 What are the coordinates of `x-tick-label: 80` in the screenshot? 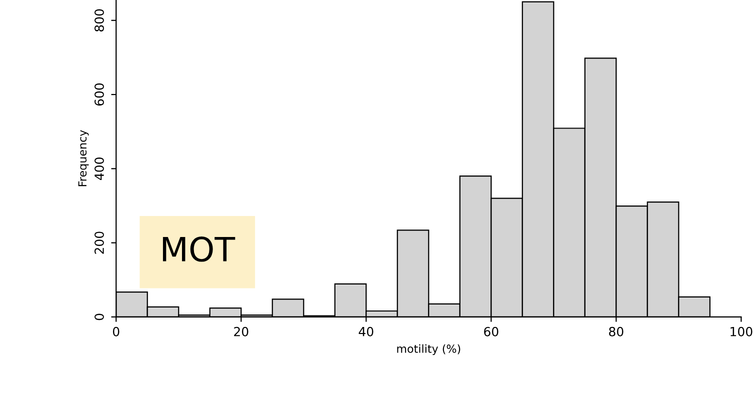 It's located at (616, 331).